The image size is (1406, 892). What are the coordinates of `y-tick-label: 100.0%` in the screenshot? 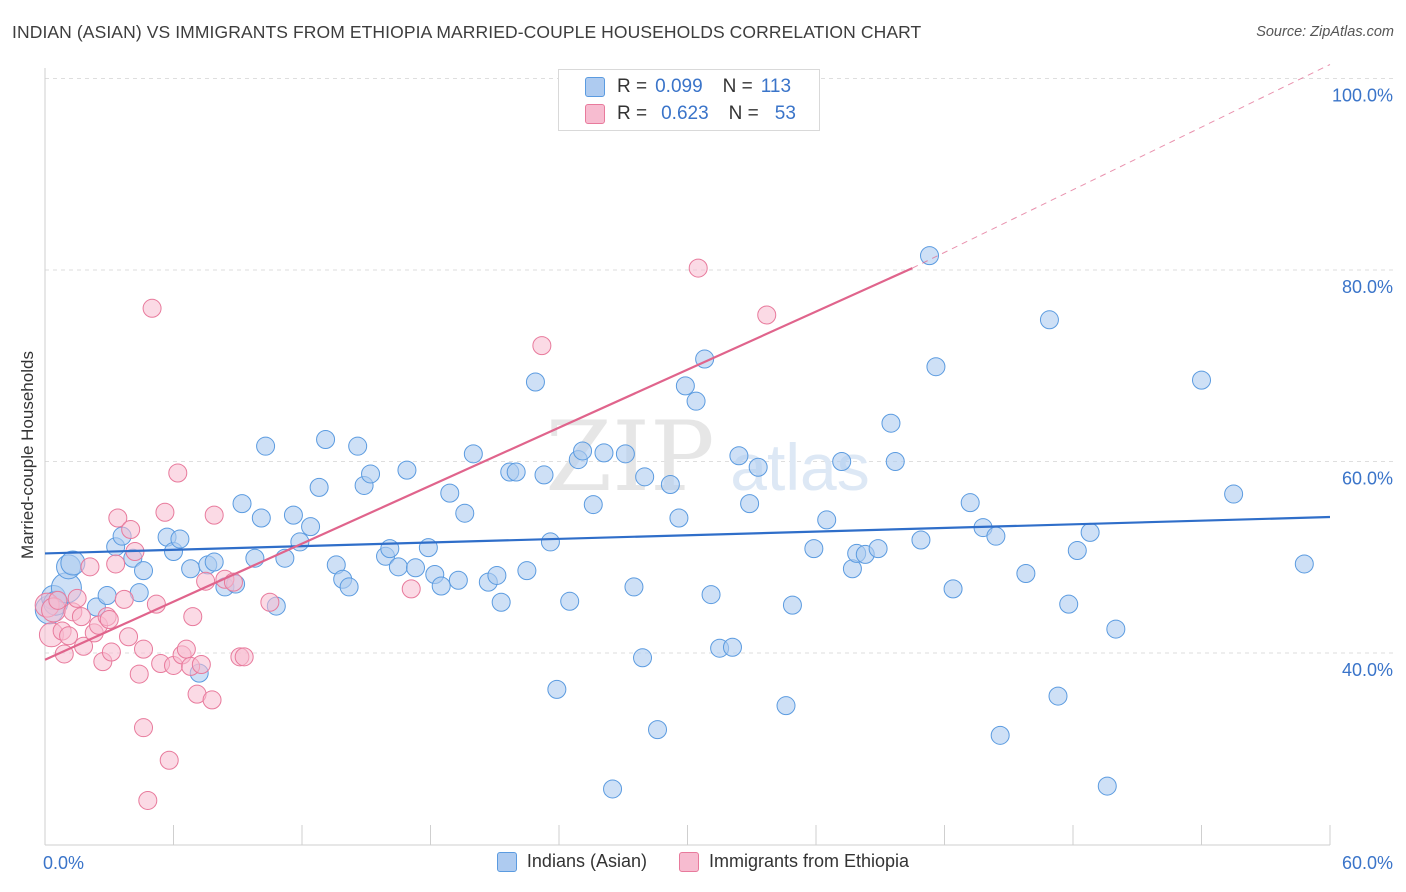 It's located at (1362, 96).